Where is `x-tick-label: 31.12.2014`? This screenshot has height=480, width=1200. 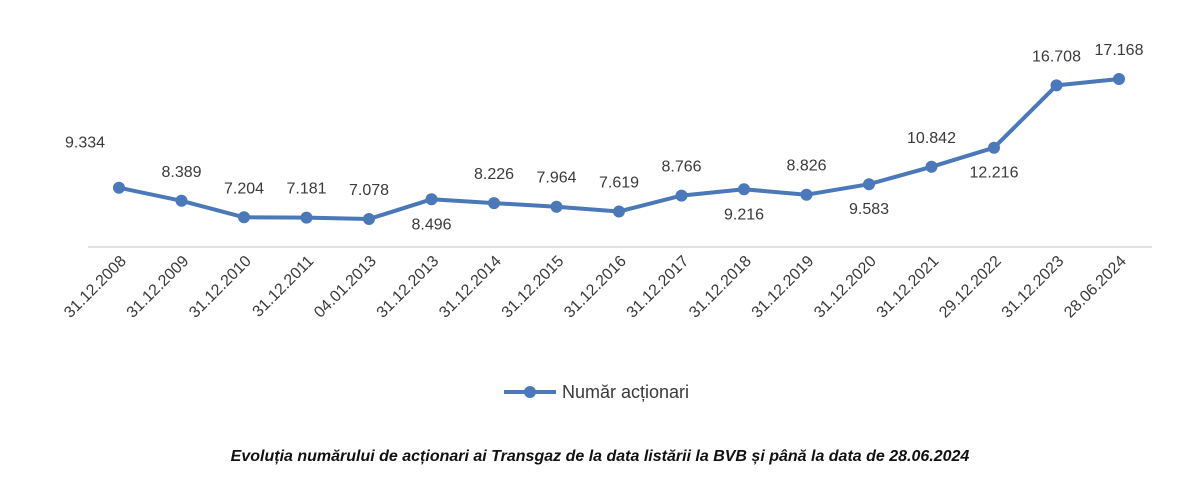
x-tick-label: 31.12.2014 is located at coordinates (470, 287).